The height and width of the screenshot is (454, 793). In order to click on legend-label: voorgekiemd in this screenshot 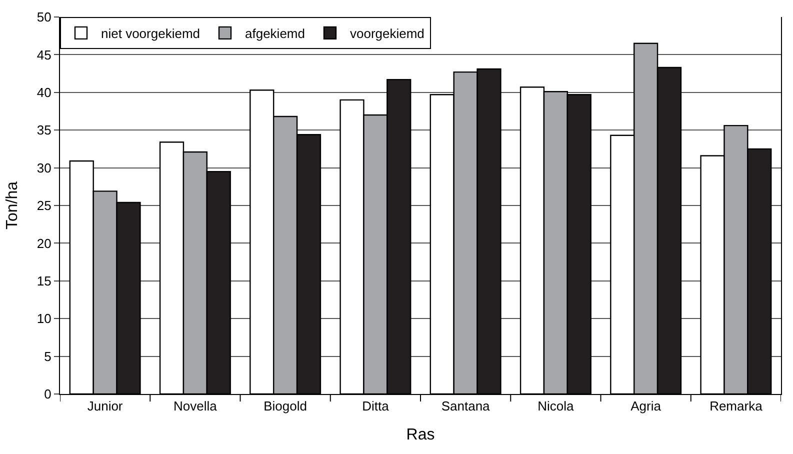, I will do `click(387, 34)`.